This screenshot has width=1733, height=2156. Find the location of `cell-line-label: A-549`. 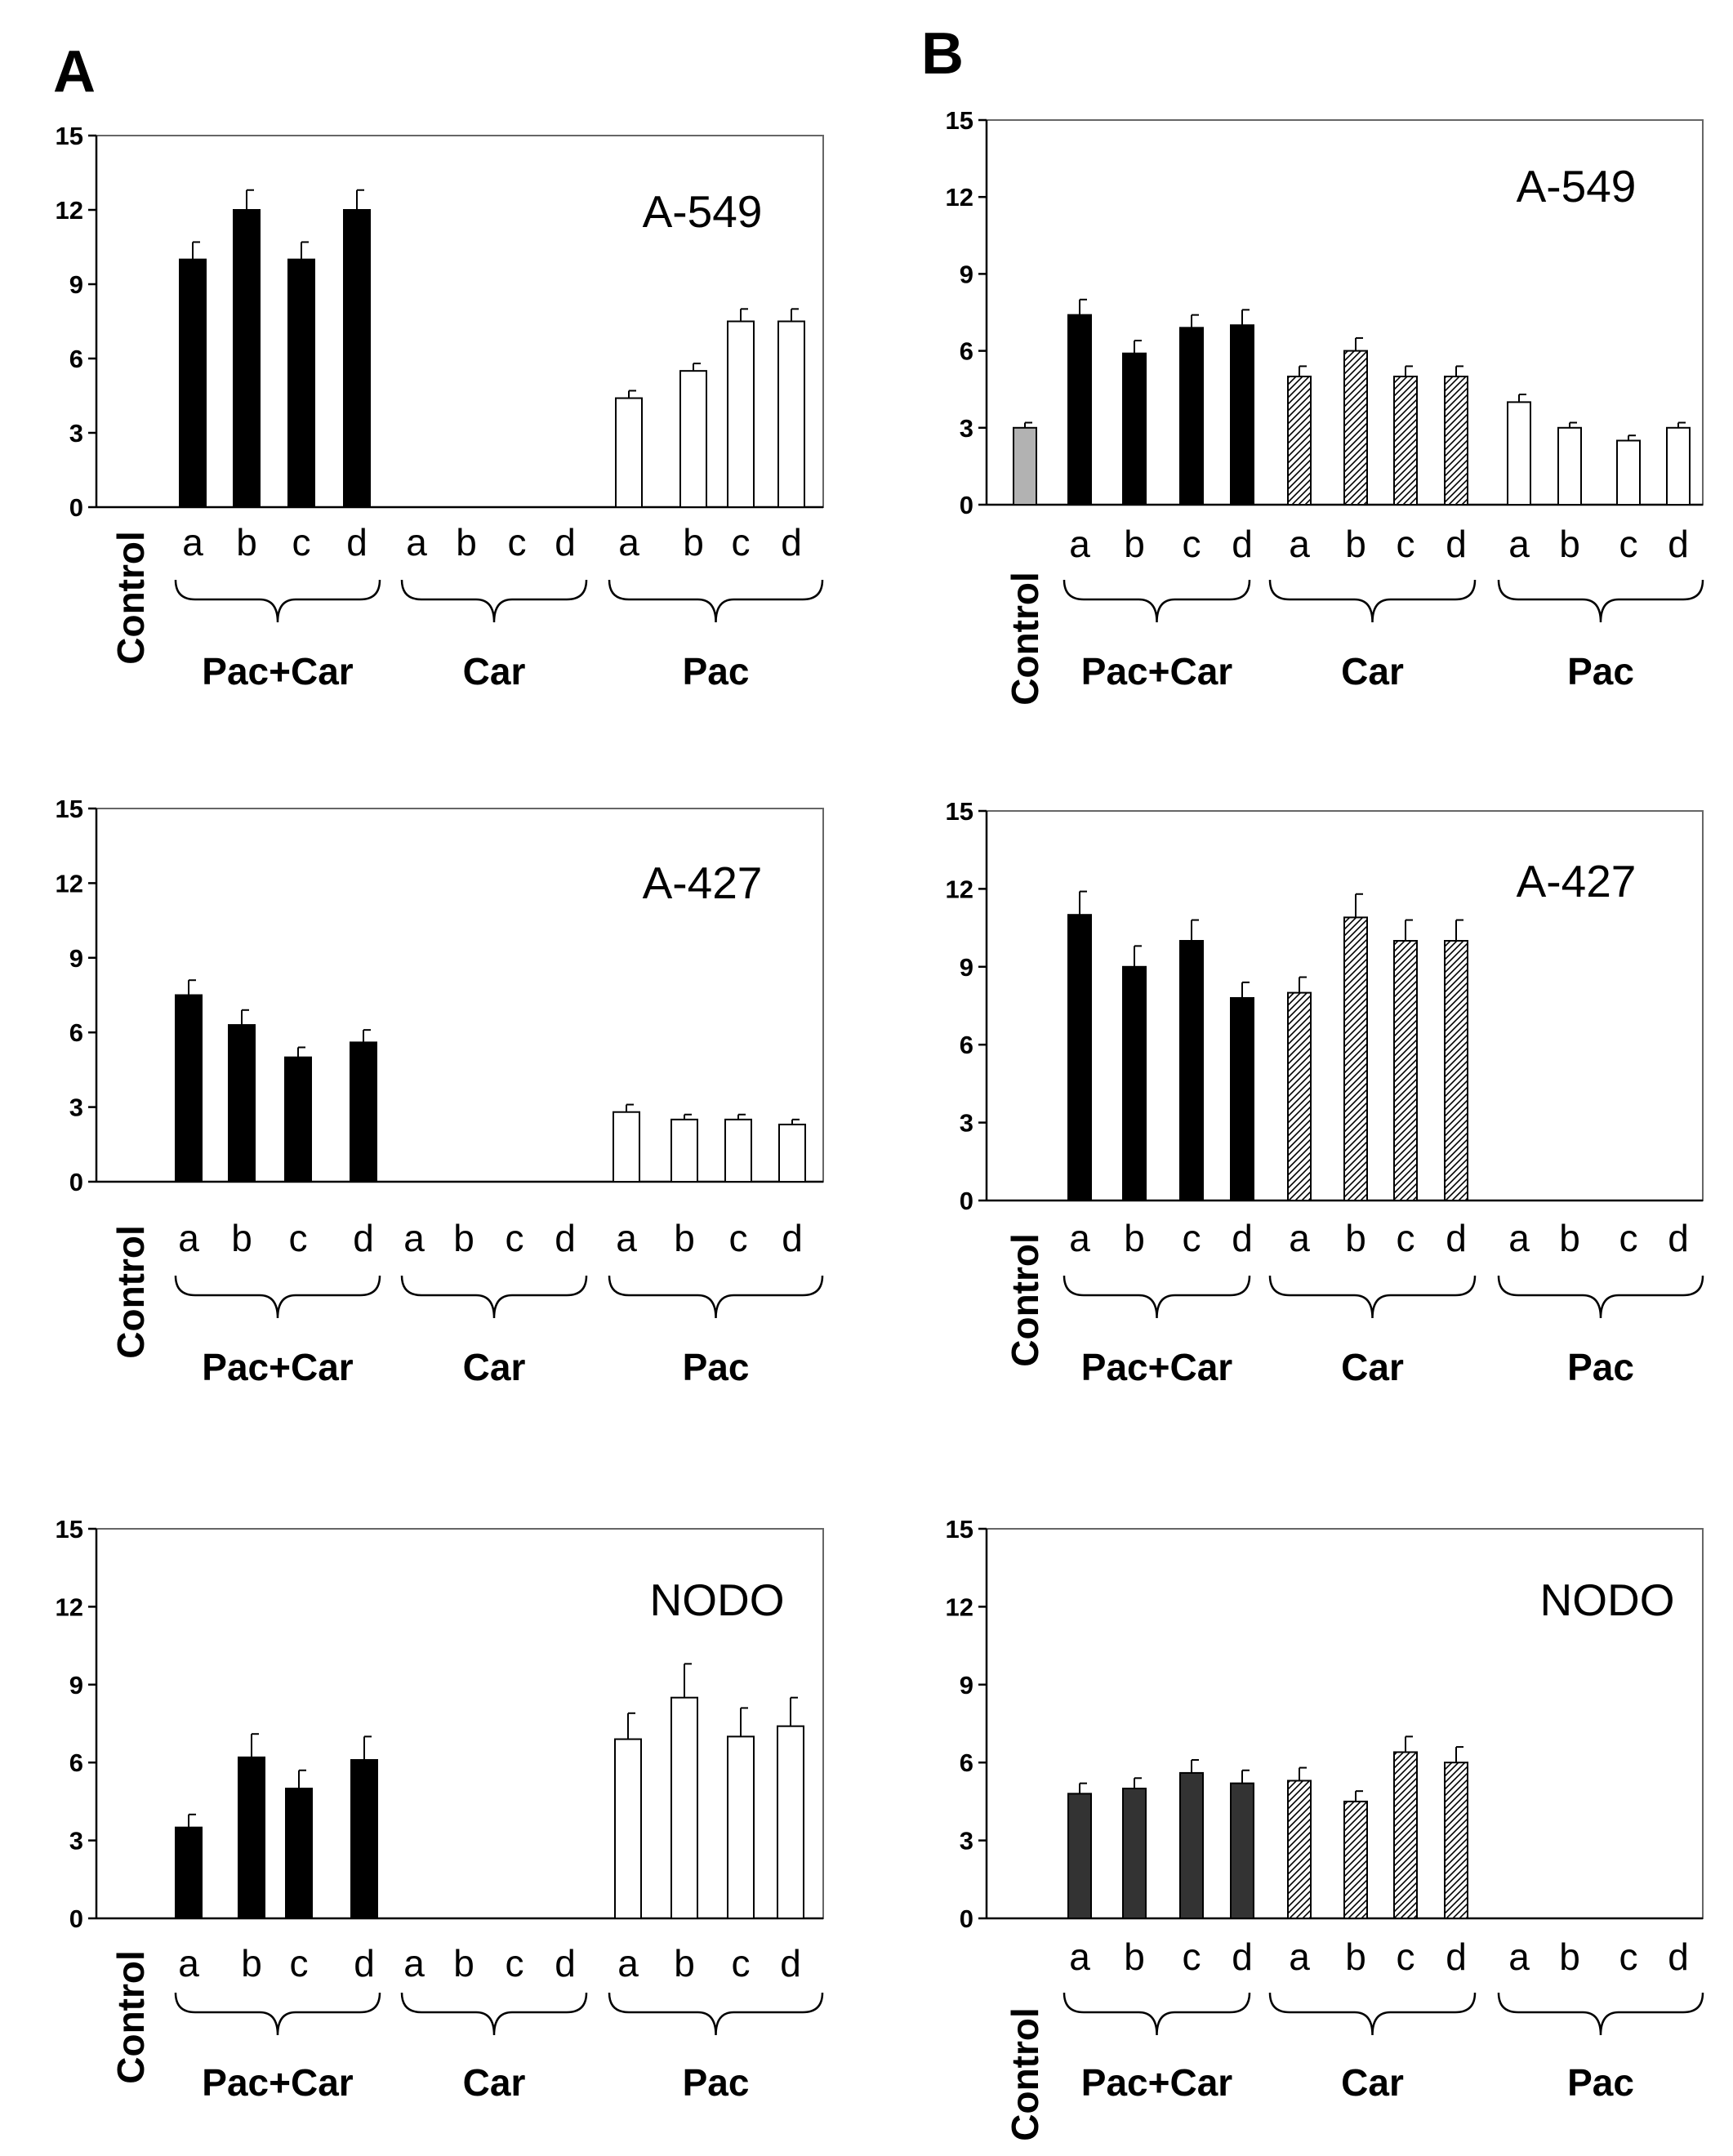

cell-line-label: A-549 is located at coordinates (703, 211).